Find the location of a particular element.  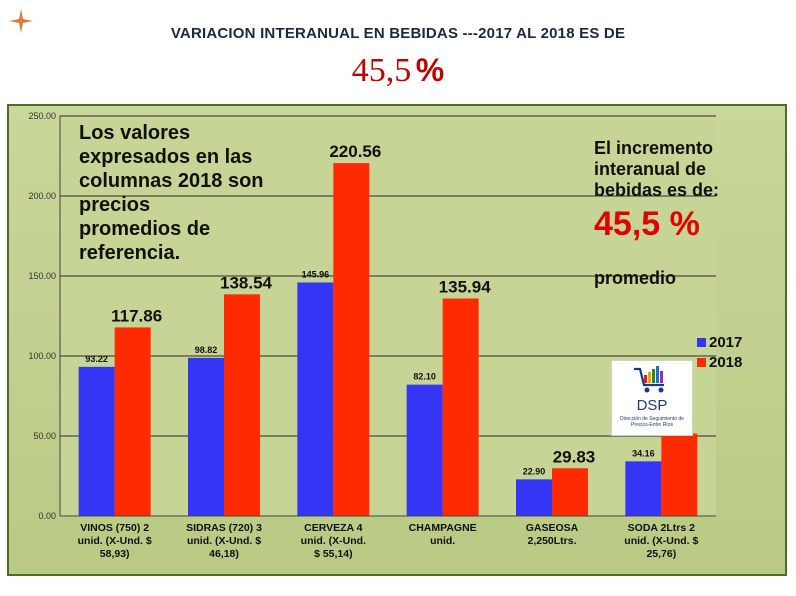

data-label-2017-2: 145.96 is located at coordinates (316, 274).